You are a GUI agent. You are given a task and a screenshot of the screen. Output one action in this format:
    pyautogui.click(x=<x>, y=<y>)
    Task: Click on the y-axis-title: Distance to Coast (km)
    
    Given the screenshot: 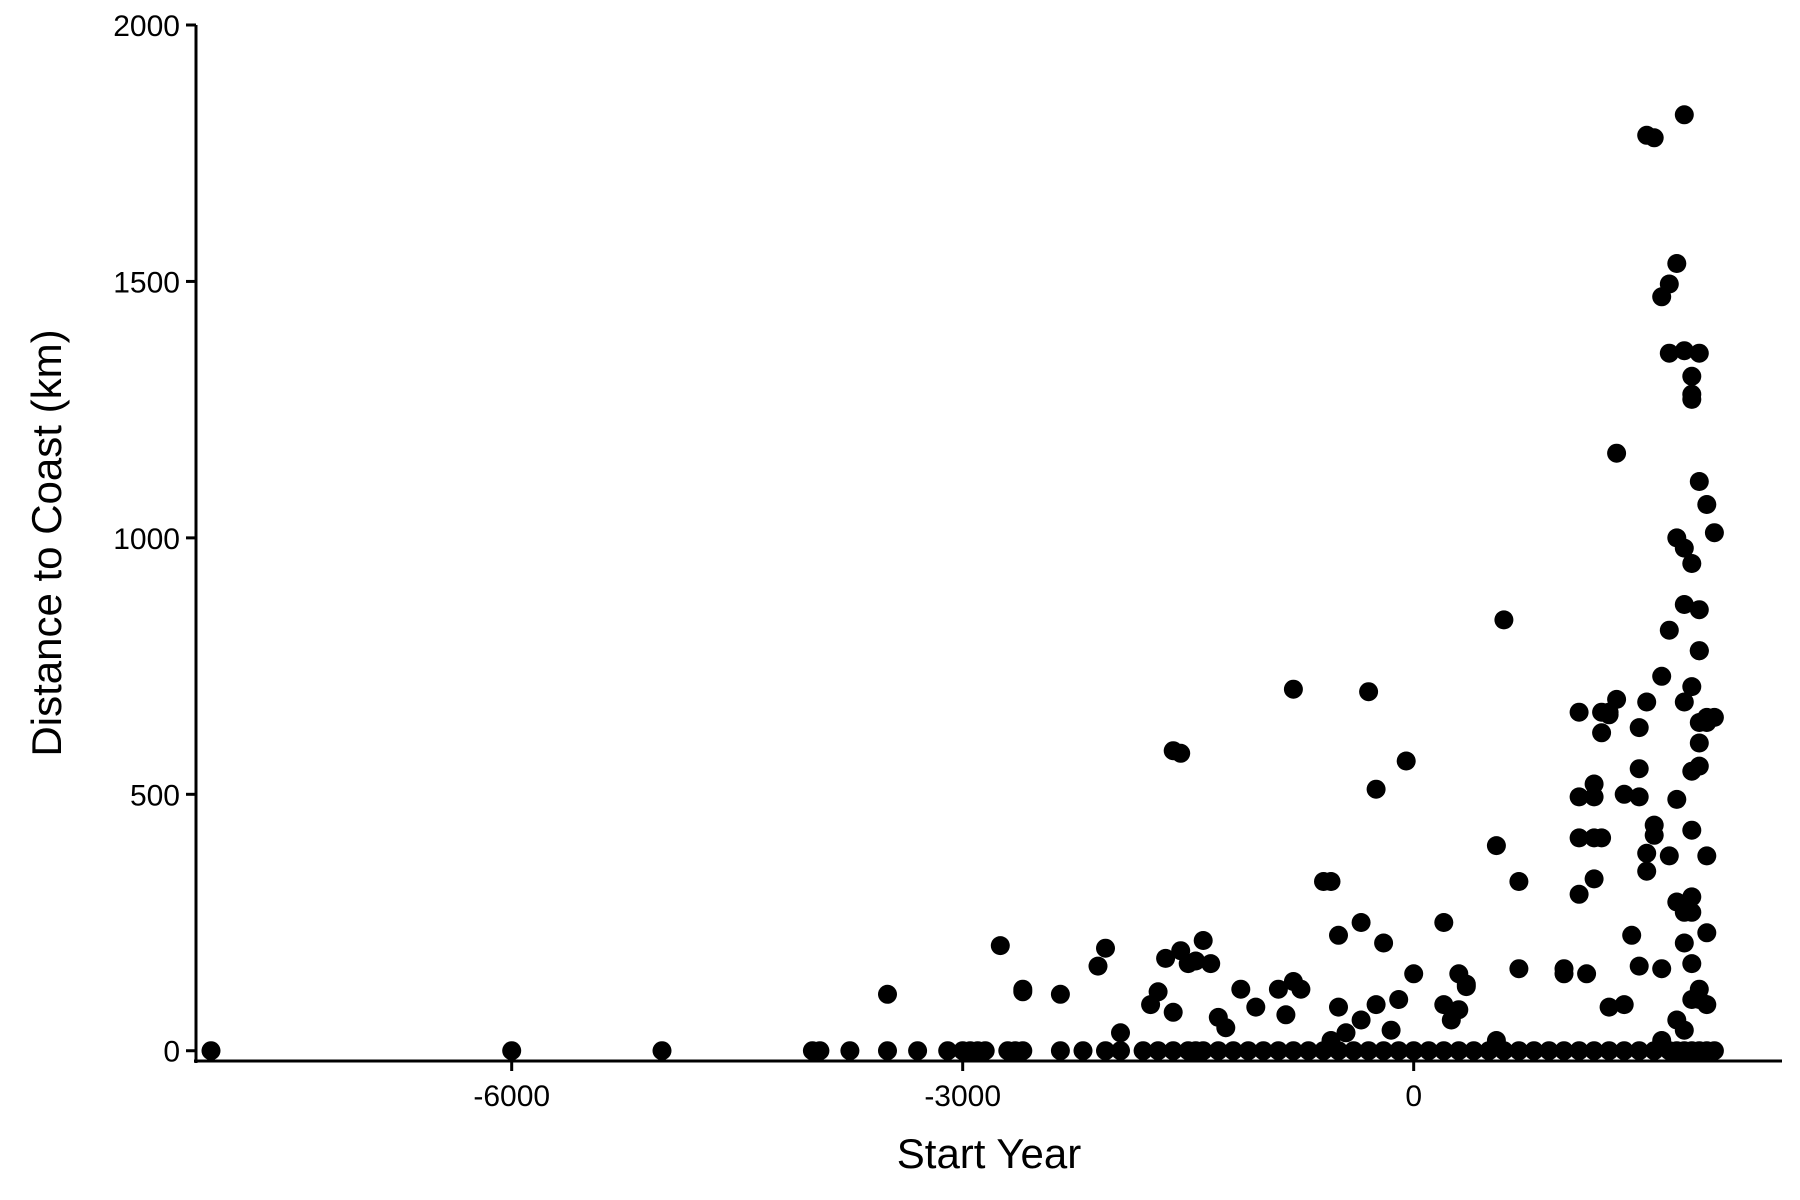 What is the action you would take?
    pyautogui.click(x=46, y=542)
    